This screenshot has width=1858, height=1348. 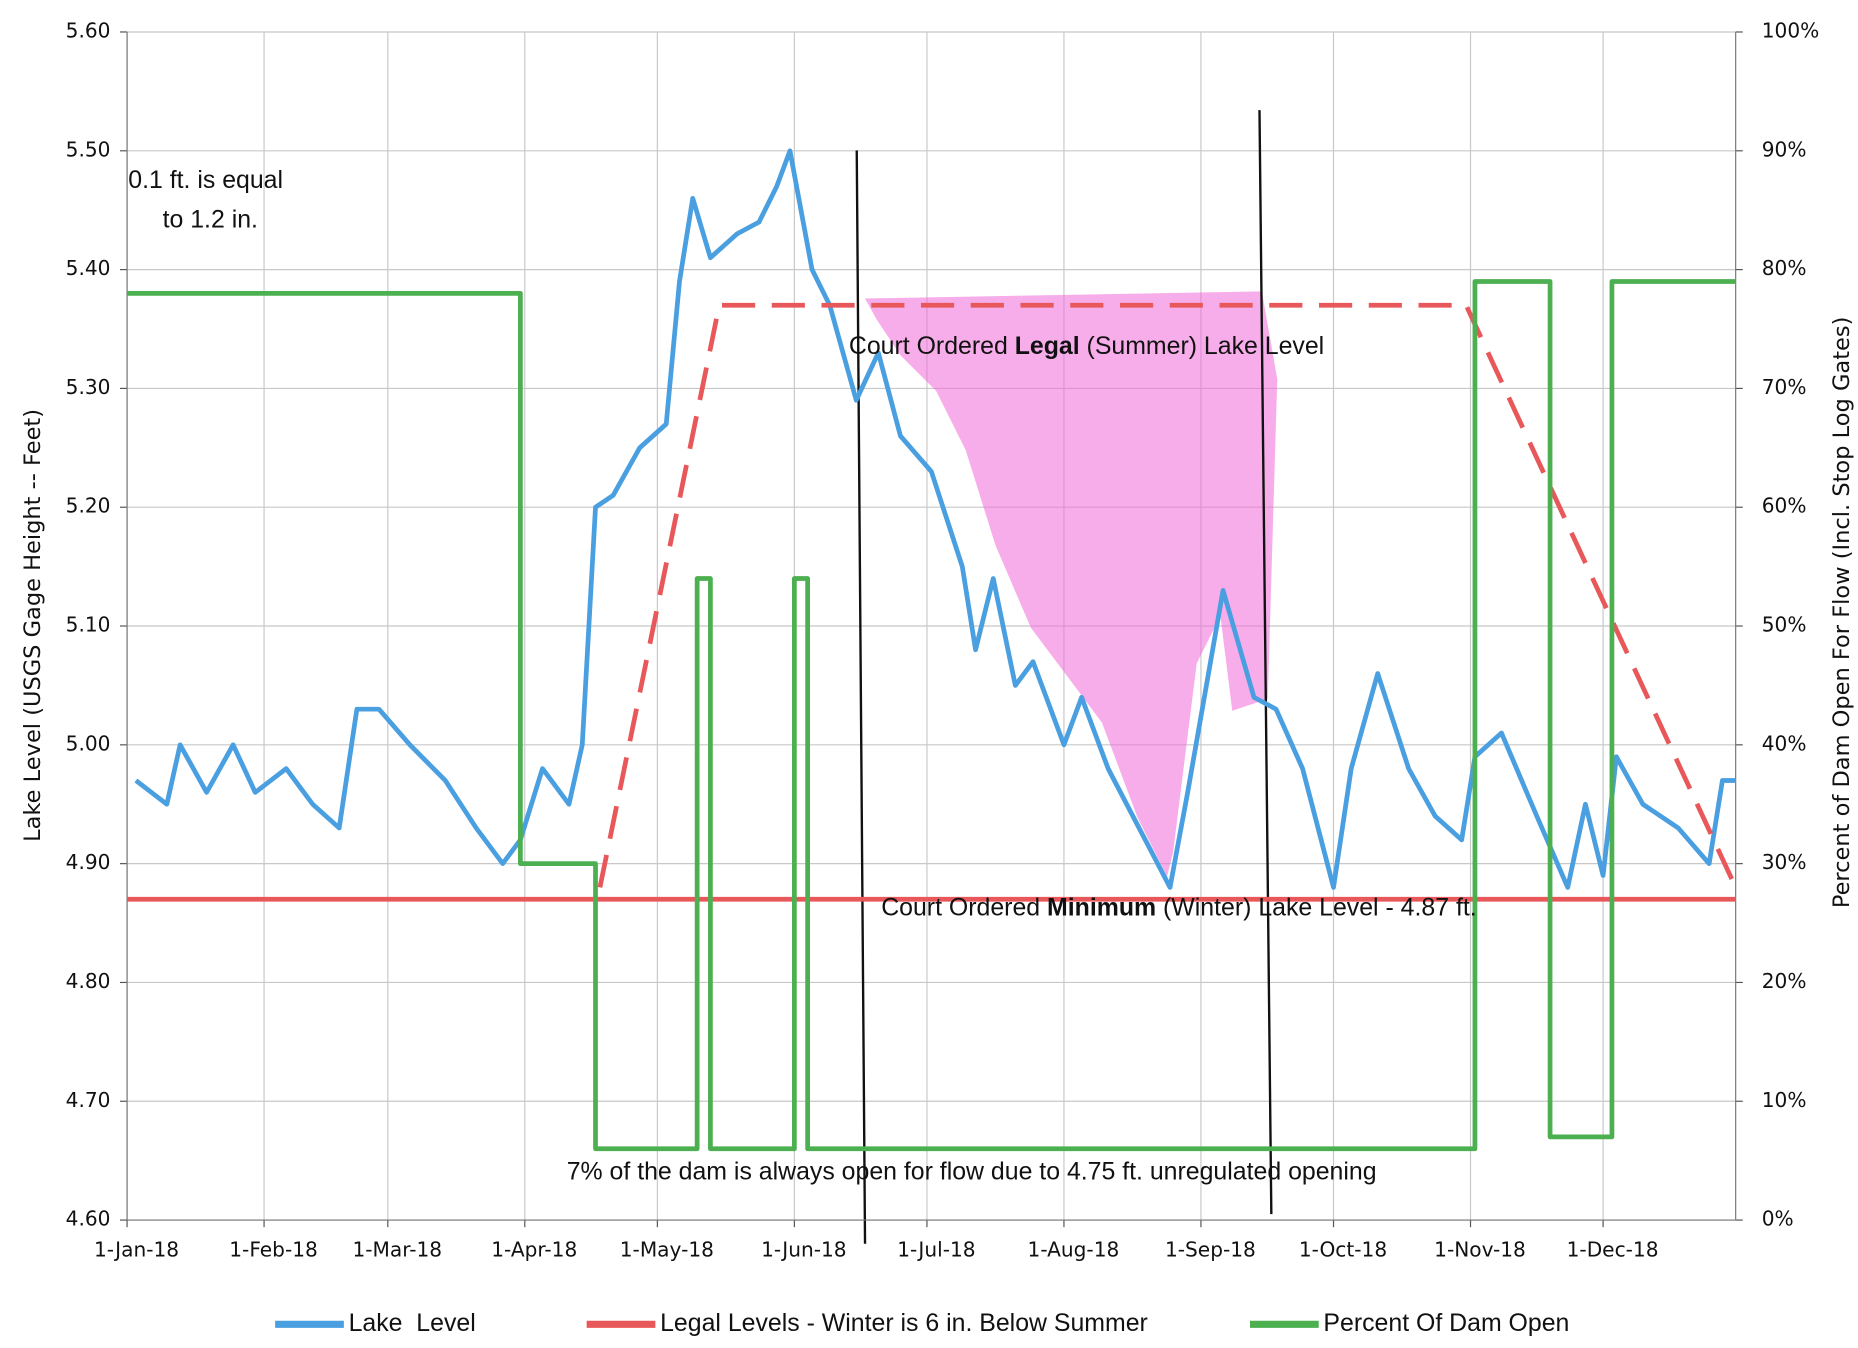 What do you see at coordinates (1316, 907) in the screenshot?
I see `annotation-part: (Winter) Lake Level - 4.87 ft.` at bounding box center [1316, 907].